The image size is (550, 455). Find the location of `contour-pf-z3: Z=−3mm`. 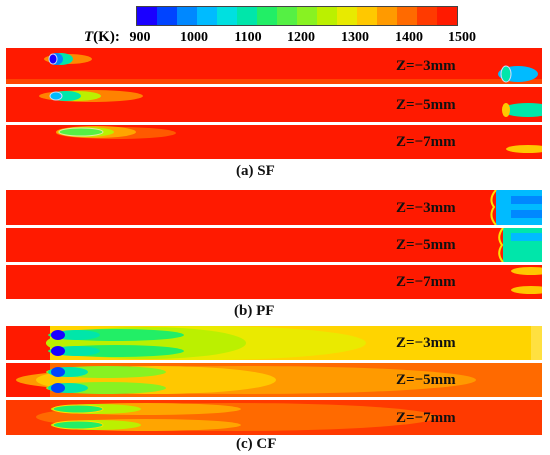

contour-pf-z3: Z=−3mm is located at coordinates (274, 207).